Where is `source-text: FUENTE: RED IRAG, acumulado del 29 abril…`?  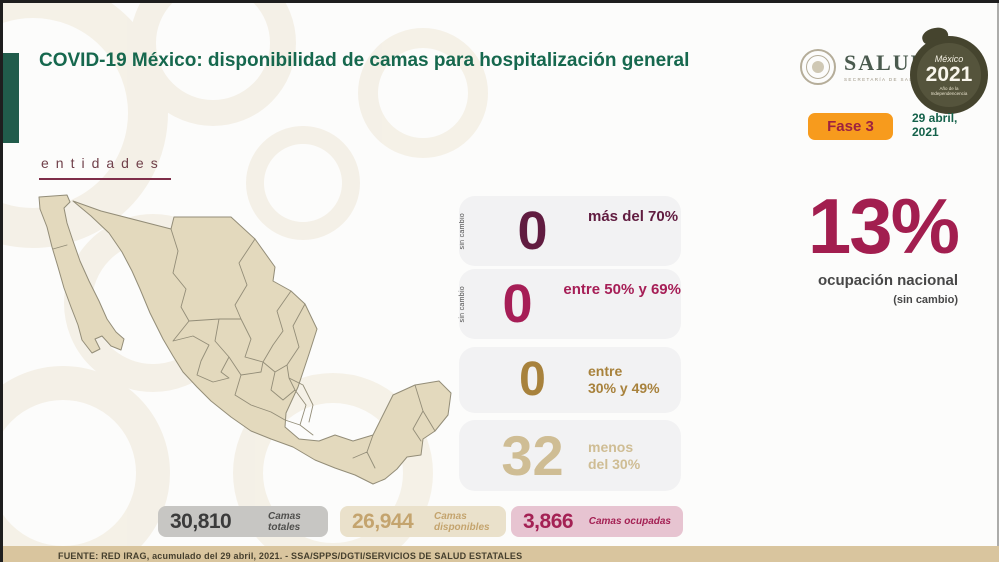 source-text: FUENTE: RED IRAG, acumulado del 29 abril… is located at coordinates (290, 555).